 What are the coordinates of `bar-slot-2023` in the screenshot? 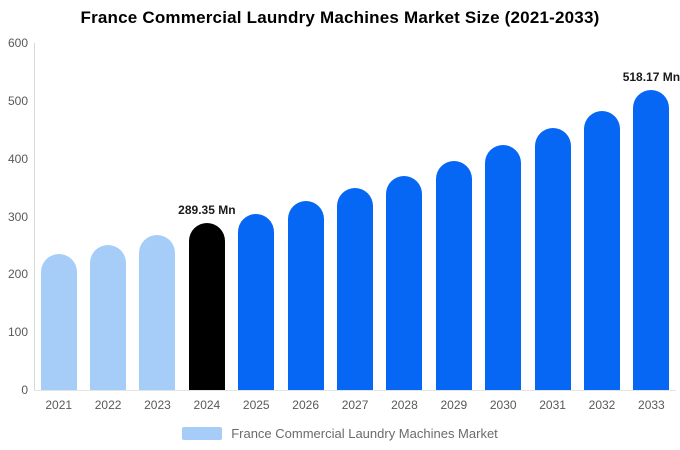 It's located at (157, 216).